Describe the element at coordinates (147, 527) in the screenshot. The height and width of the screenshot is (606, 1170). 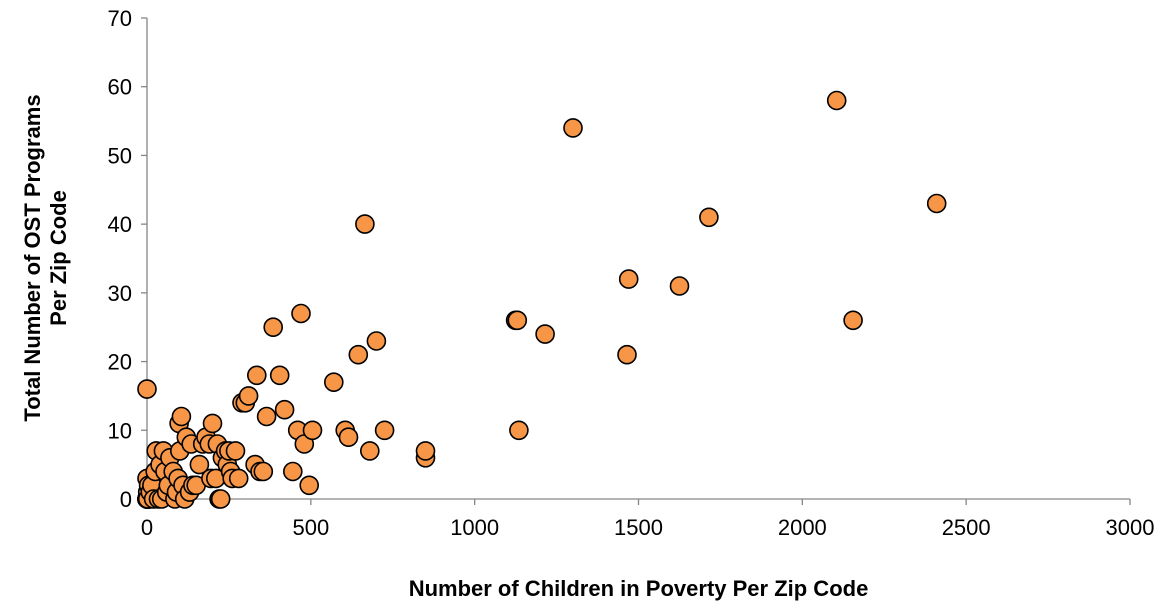
I see `x-tick-label: 0` at that location.